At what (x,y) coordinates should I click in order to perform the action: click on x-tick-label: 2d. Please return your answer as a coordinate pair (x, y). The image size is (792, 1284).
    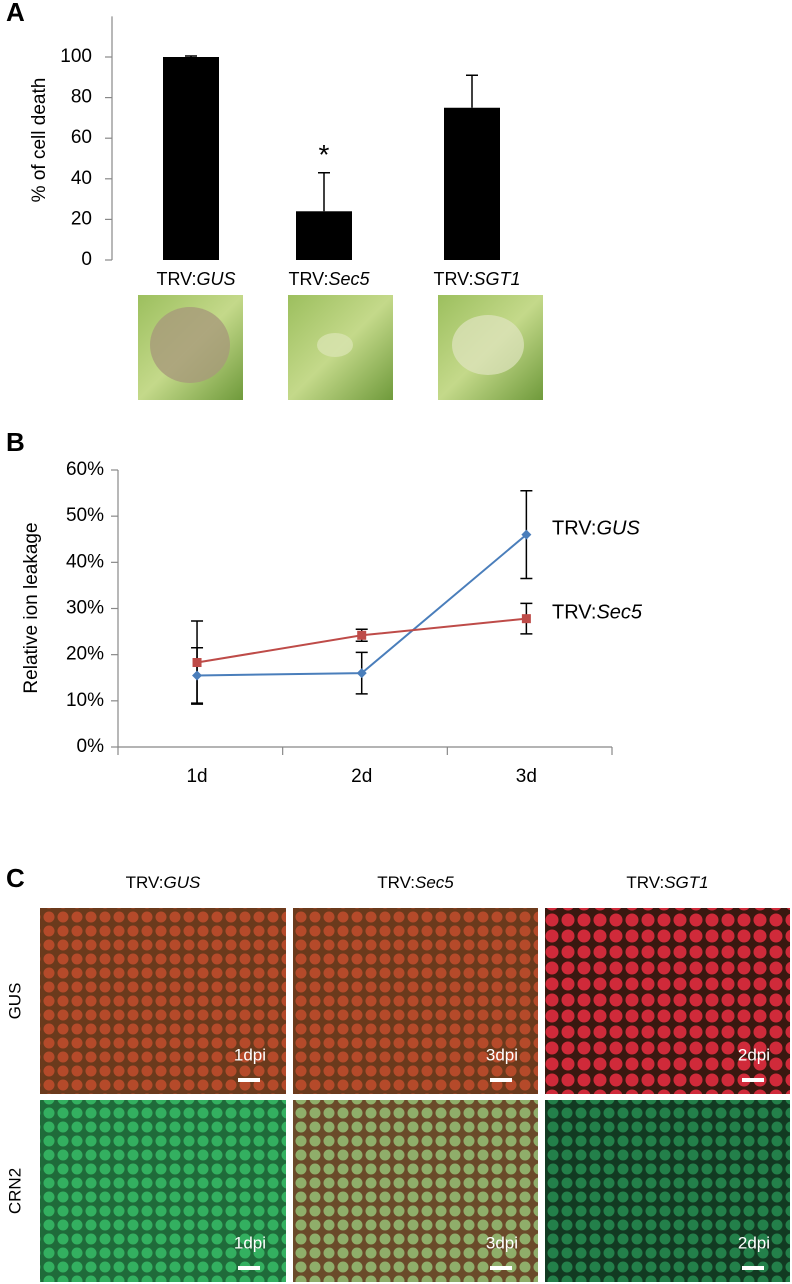
    Looking at the image, I should click on (361, 776).